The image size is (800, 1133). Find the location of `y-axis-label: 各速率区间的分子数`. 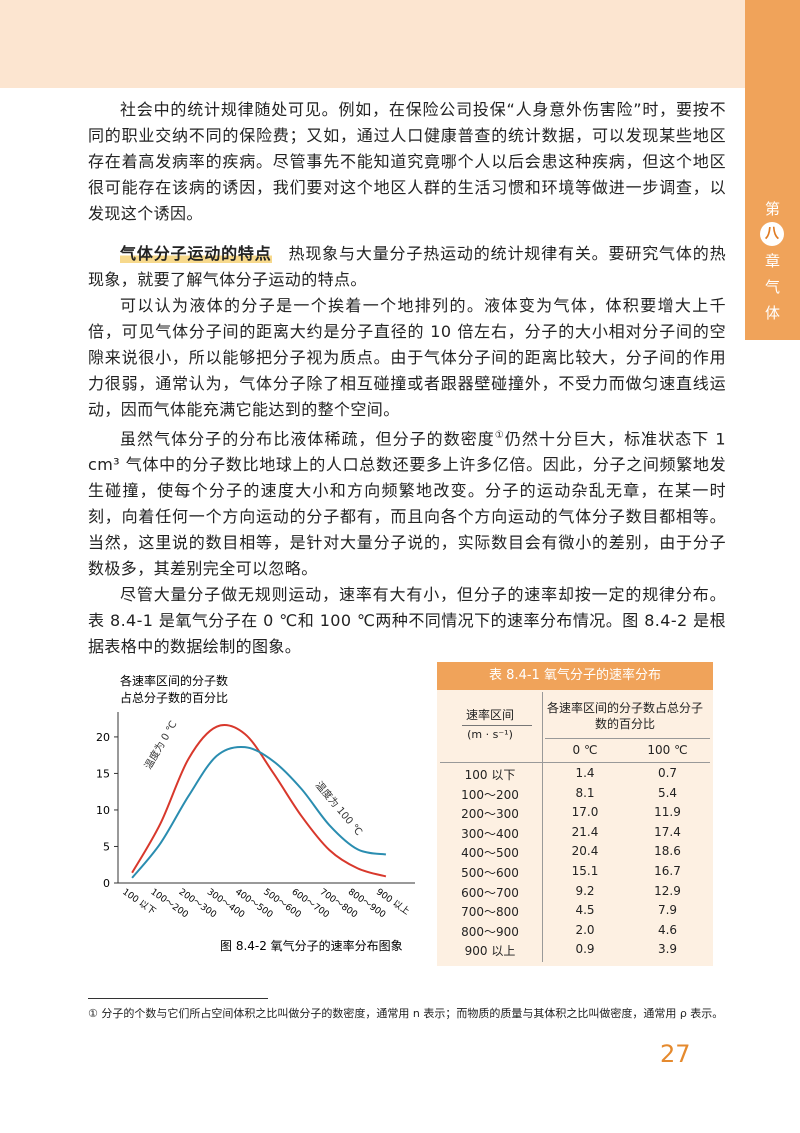

y-axis-label: 各速率区间的分子数 is located at coordinates (174, 680).